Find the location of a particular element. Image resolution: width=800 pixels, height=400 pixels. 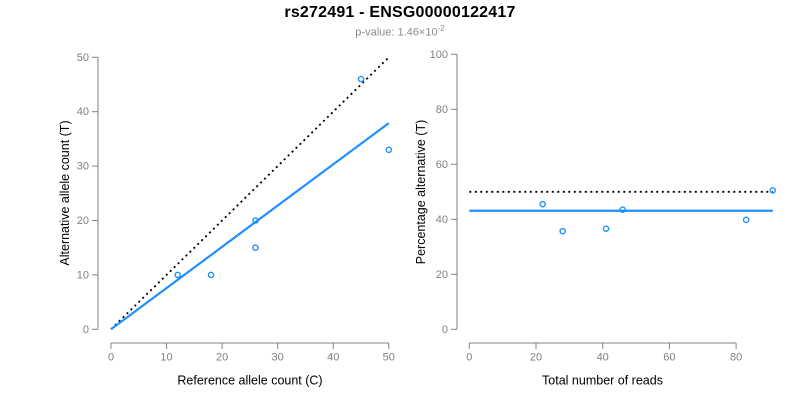

y-axis-label: Alternative allele count (T) is located at coordinates (65, 192).